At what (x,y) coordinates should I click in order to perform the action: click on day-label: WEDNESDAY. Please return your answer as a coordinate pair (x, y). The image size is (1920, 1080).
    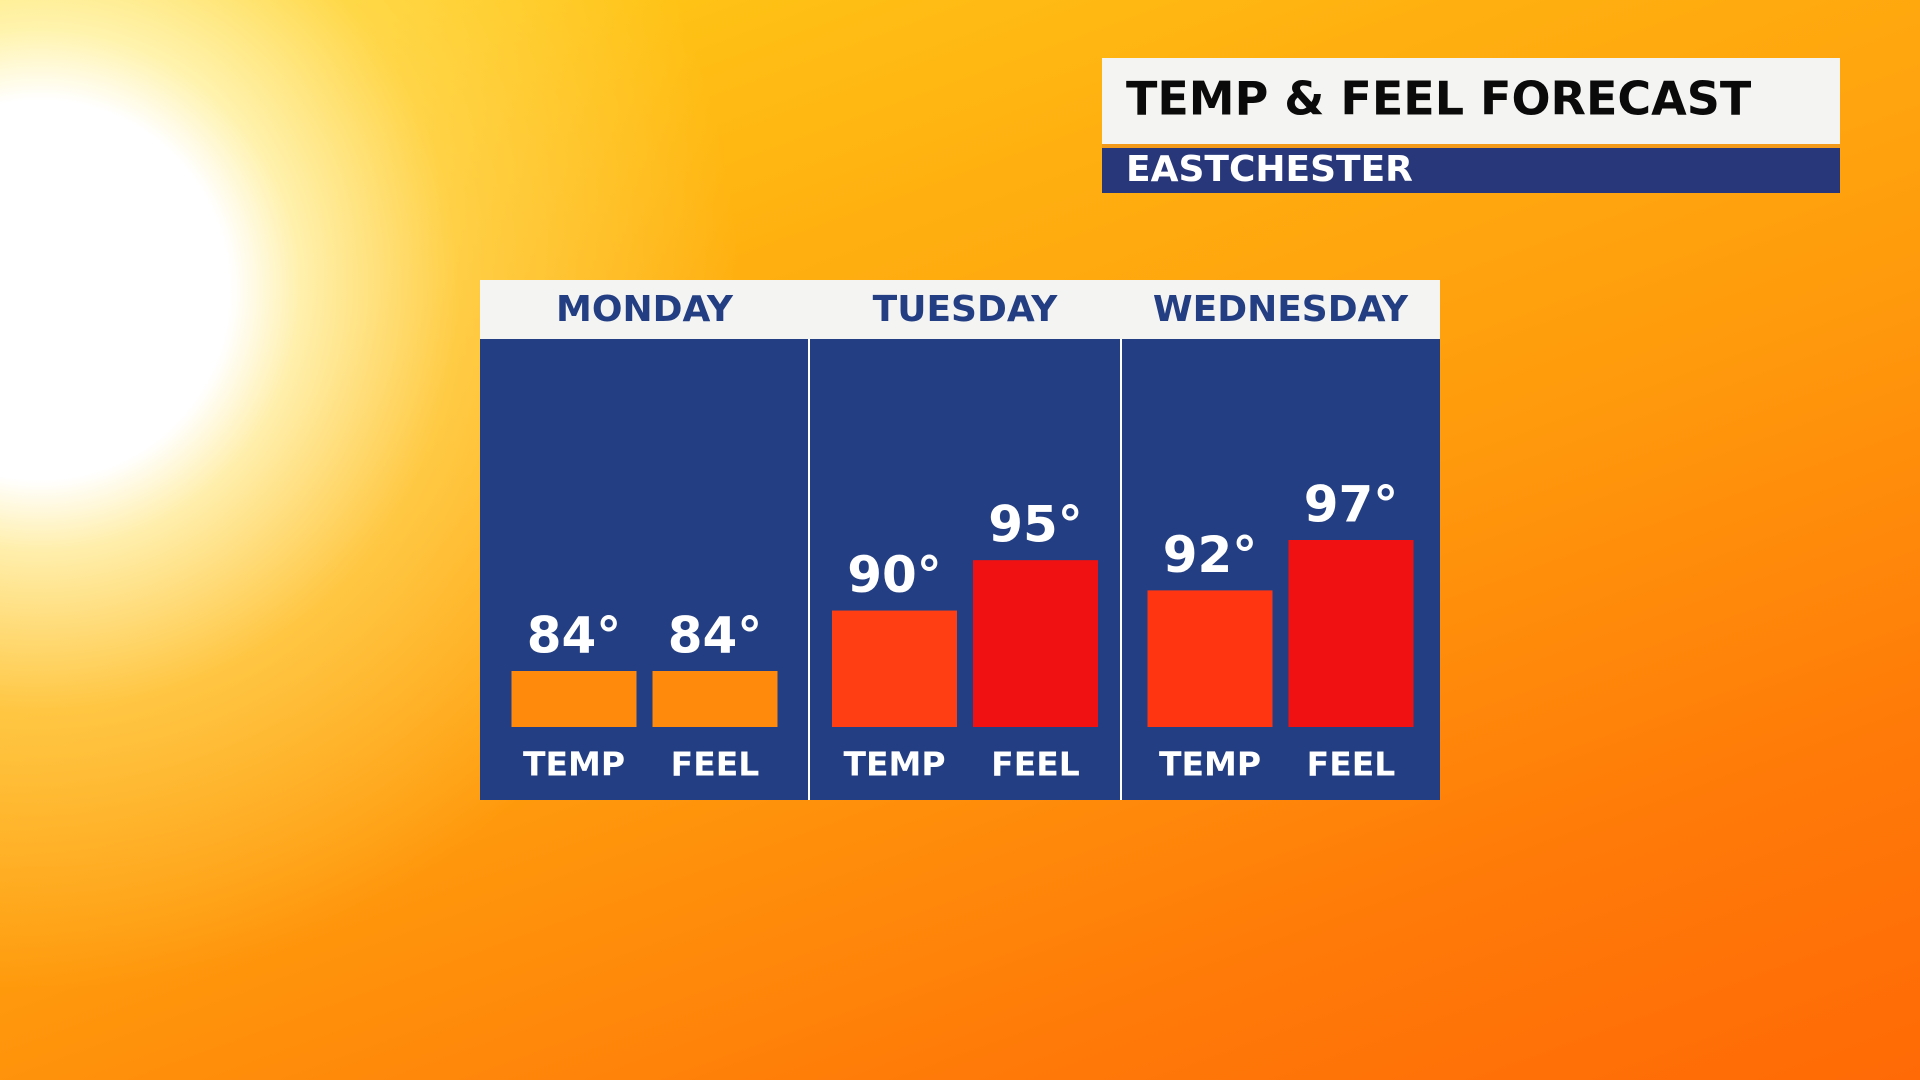
    Looking at the image, I should click on (1281, 309).